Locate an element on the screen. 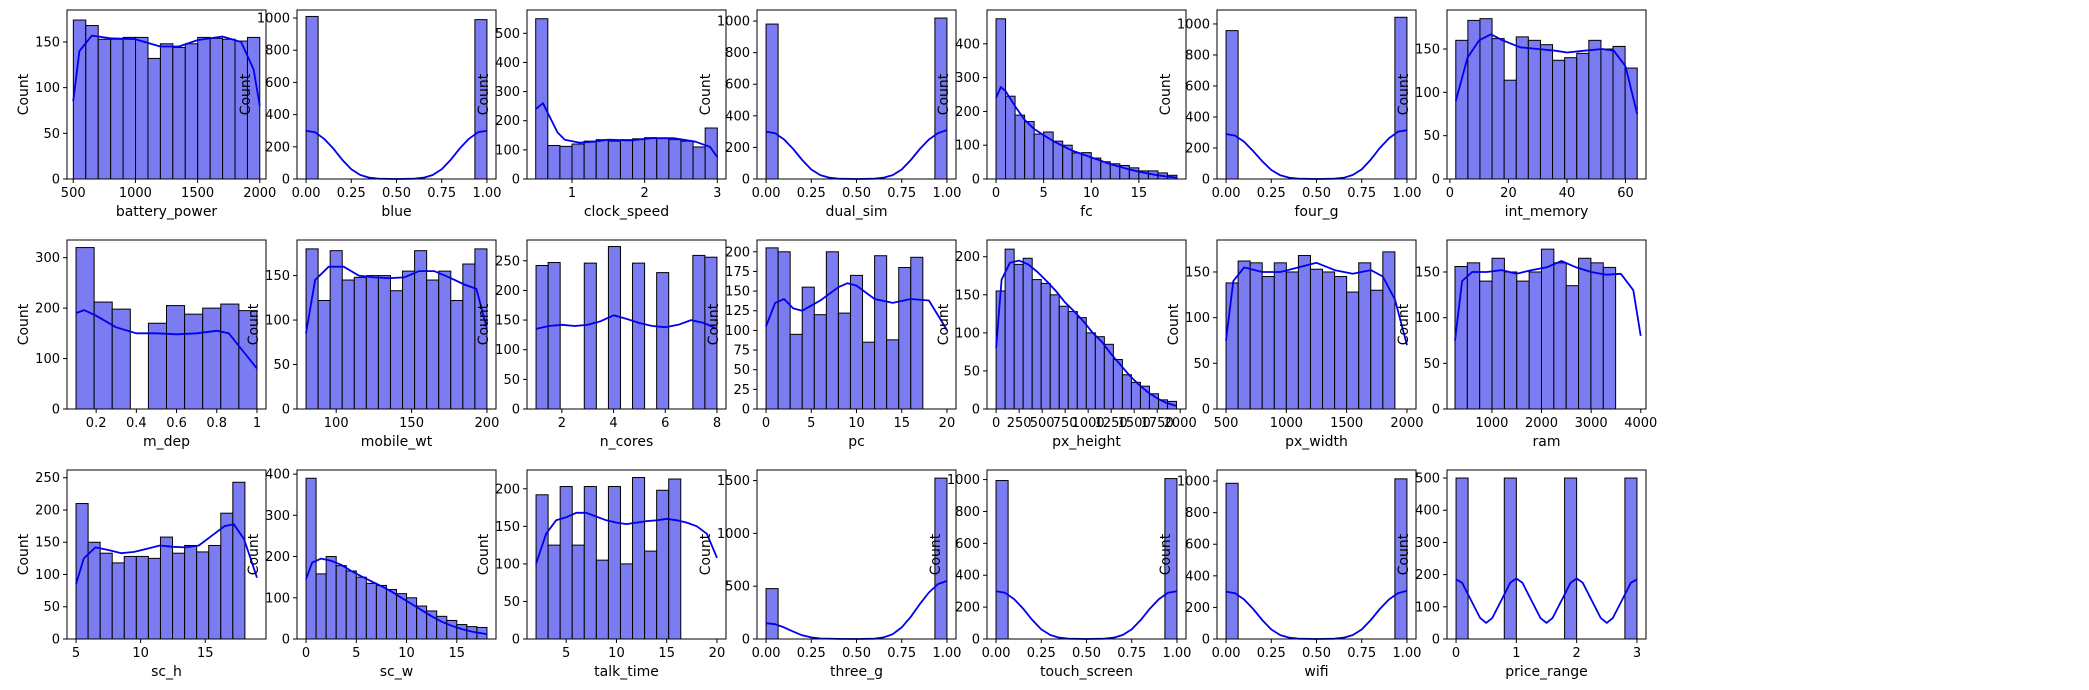 Image resolution: width=2089 pixels, height=690 pixels. y-tick-label: 75 is located at coordinates (741, 351).